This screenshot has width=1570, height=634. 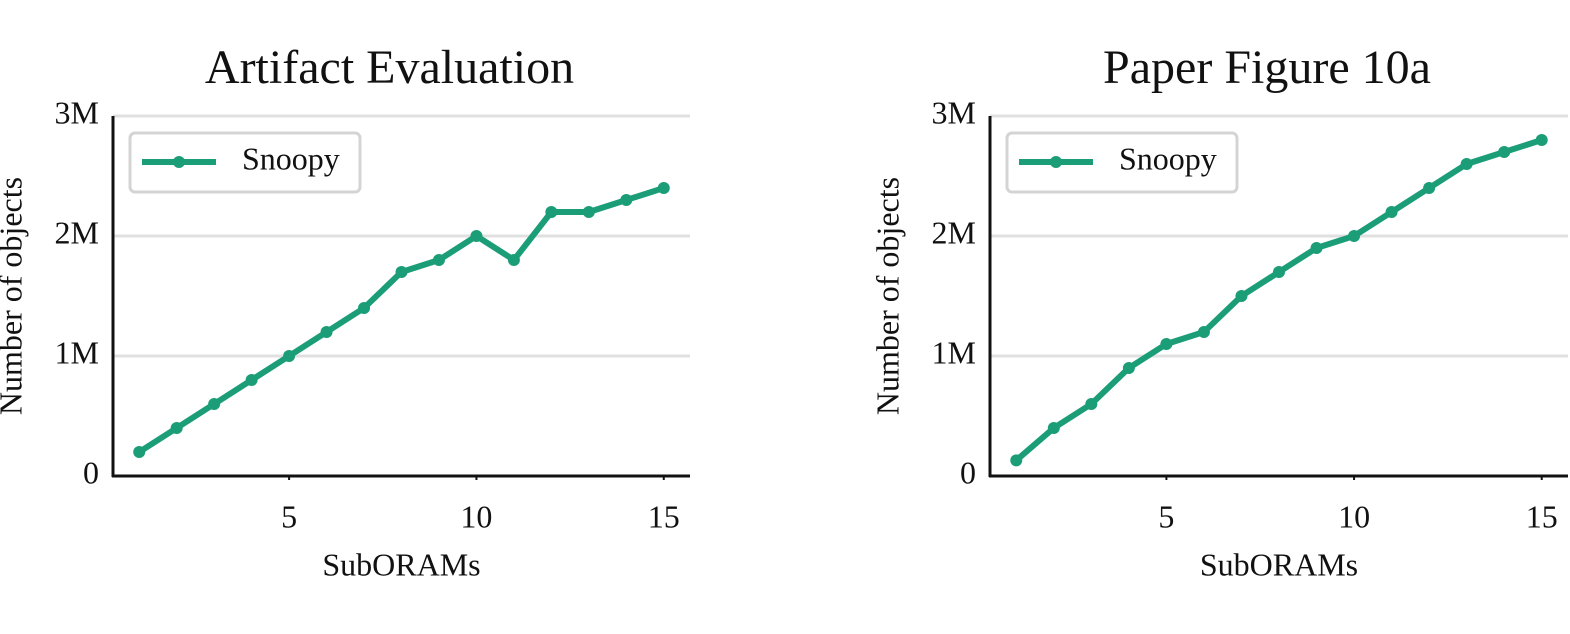 I want to click on line, so click(x=401, y=320).